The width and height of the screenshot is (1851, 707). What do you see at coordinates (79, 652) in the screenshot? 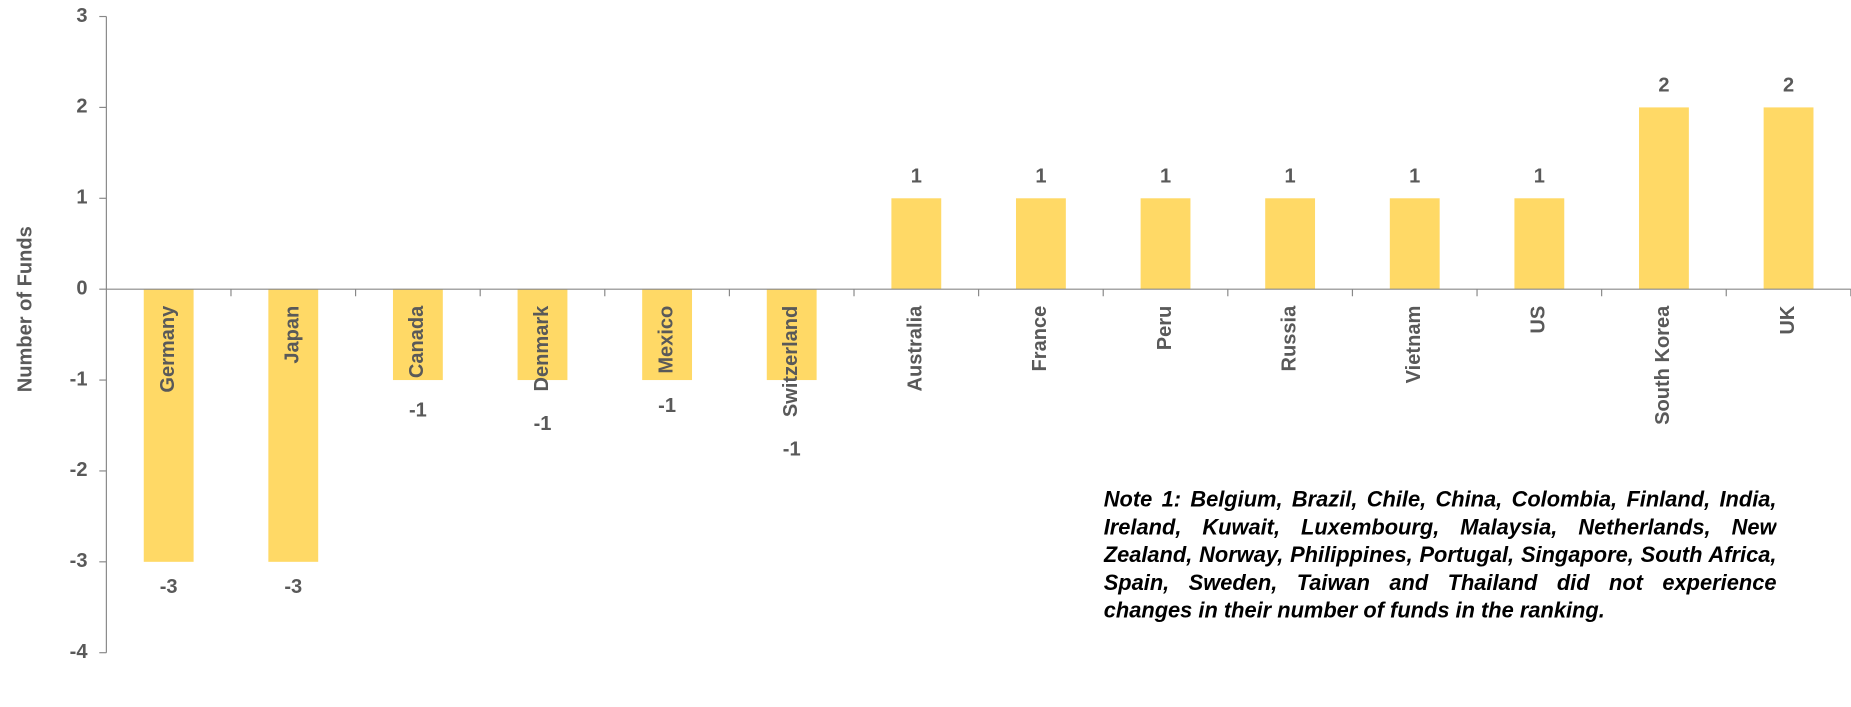
I see `y-tick-label: -4` at bounding box center [79, 652].